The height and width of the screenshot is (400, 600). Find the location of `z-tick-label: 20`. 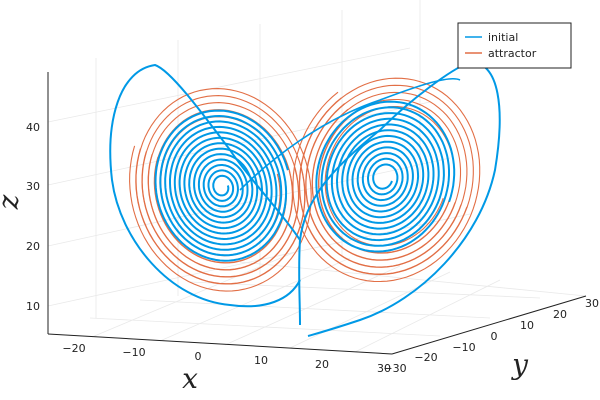

z-tick-label: 20 is located at coordinates (33, 246).